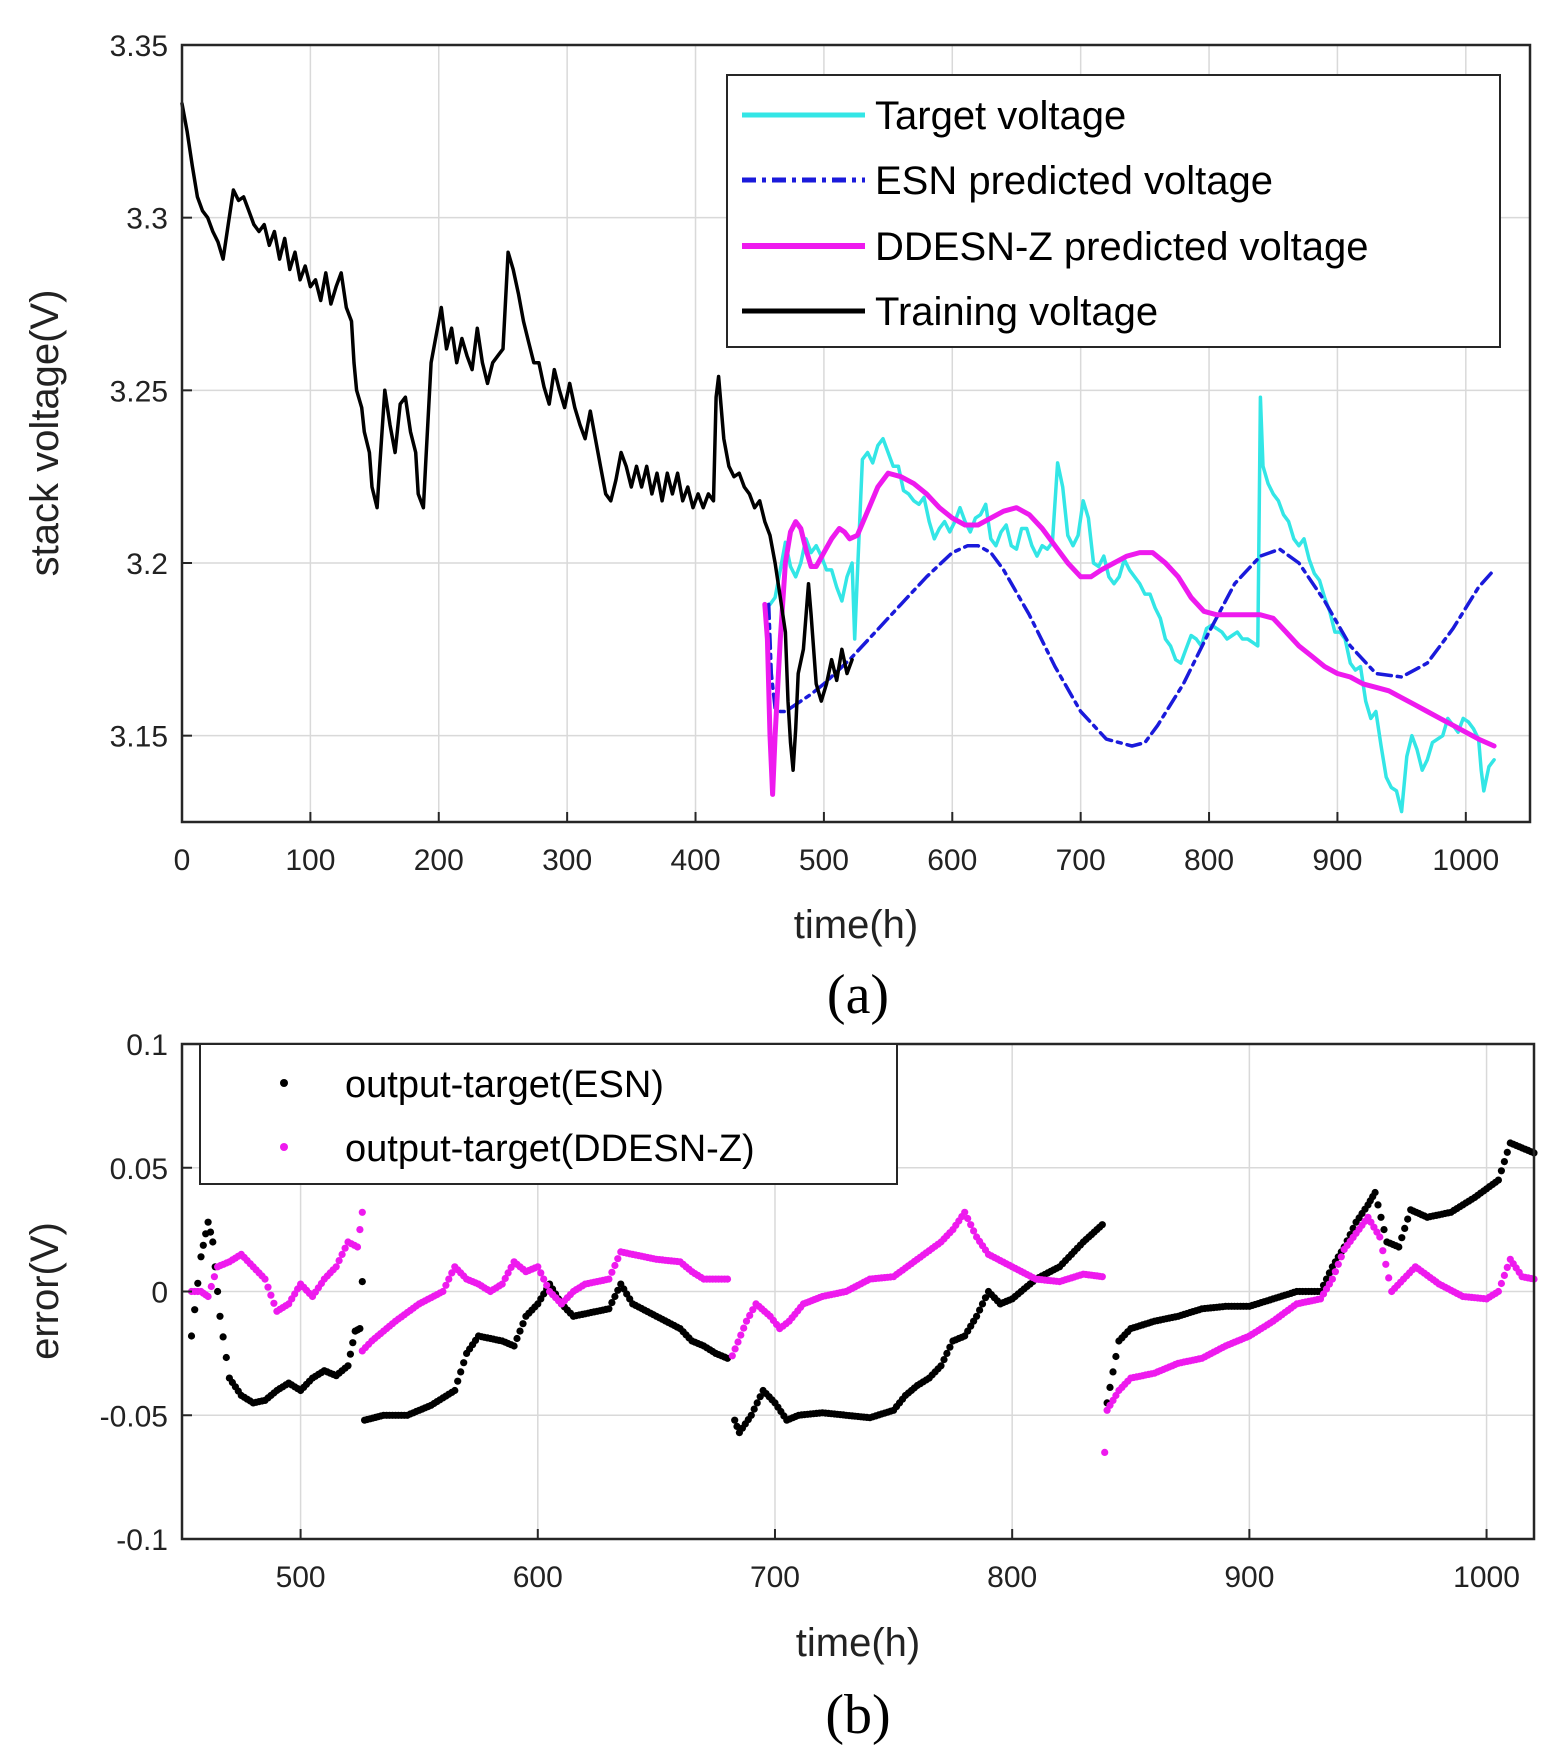 This screenshot has width=1557, height=1764. I want to click on chart-b-xtick-label: 600, so click(538, 1577).